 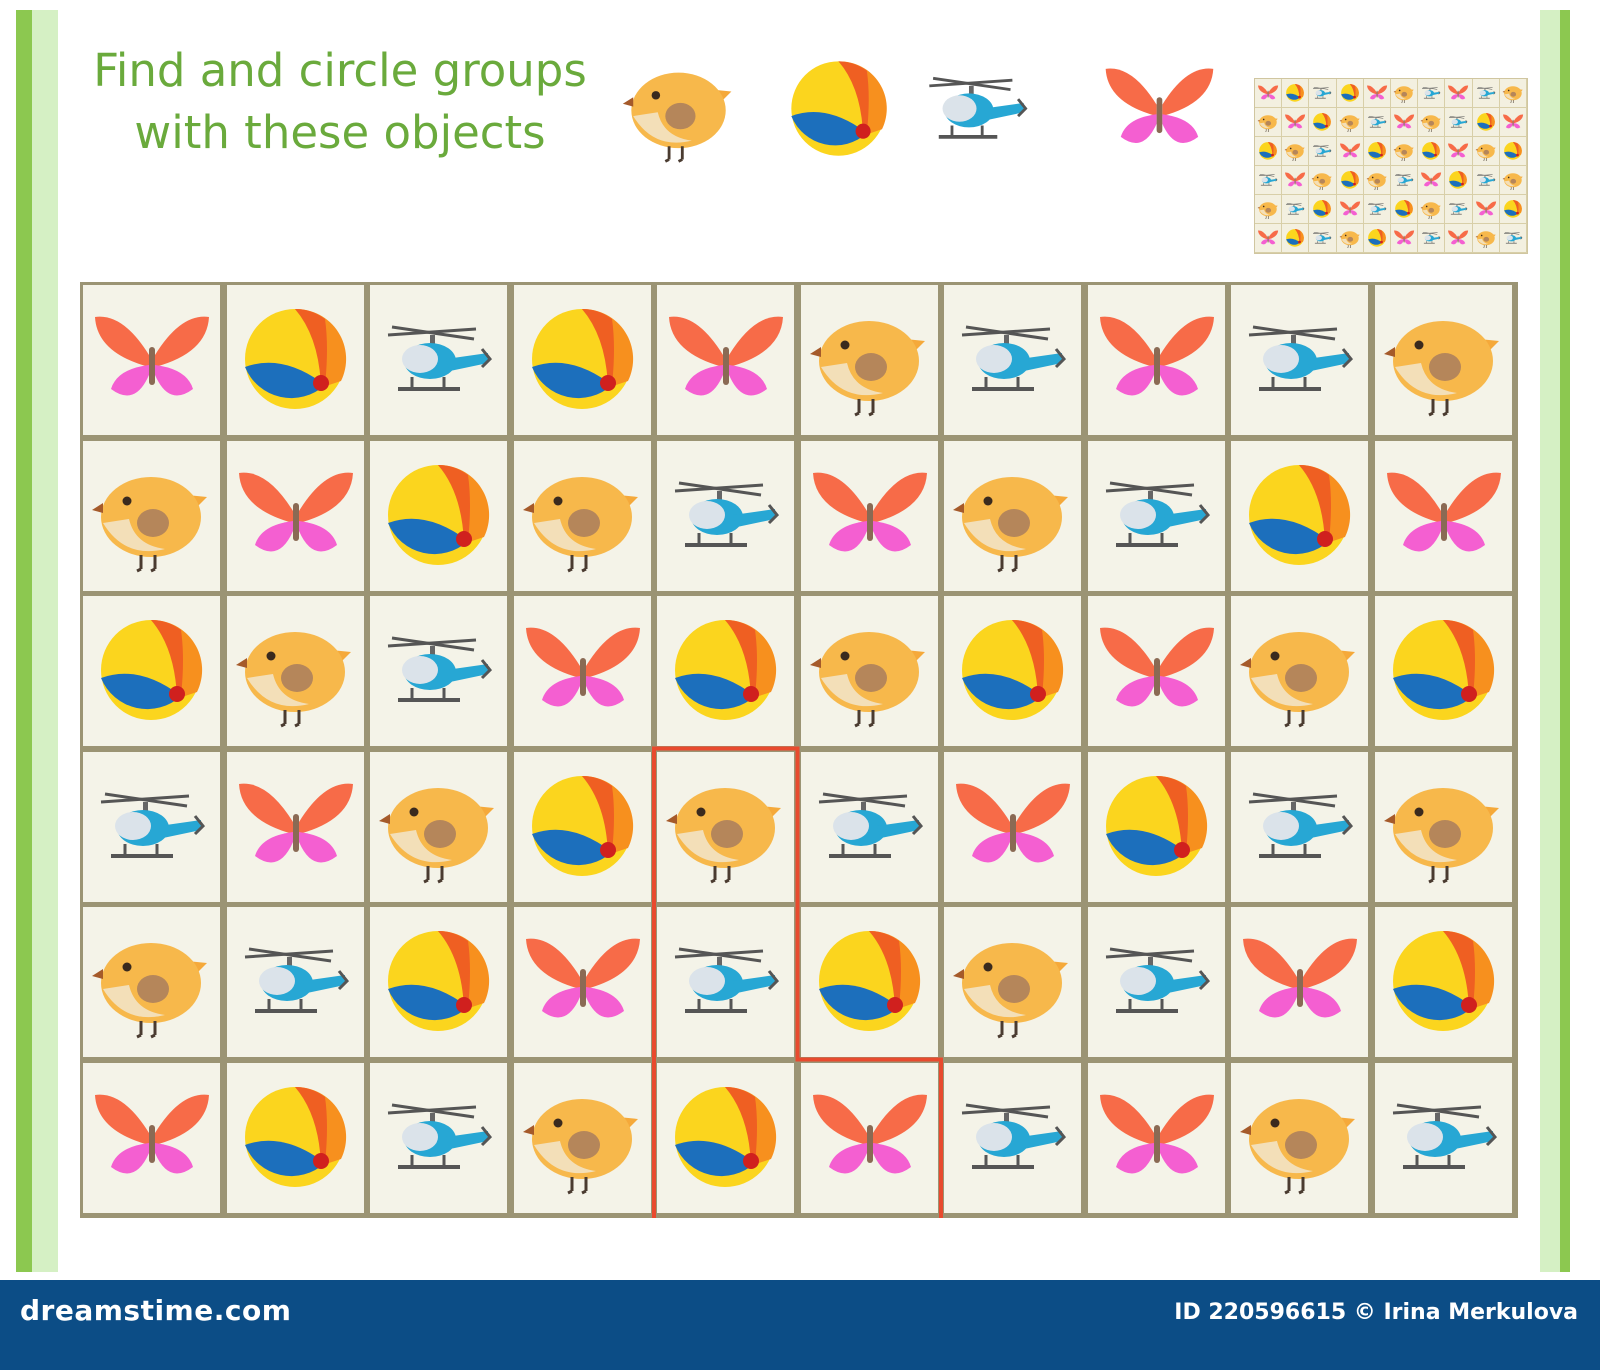 What do you see at coordinates (1159, 111) in the screenshot?
I see `target-butterfly` at bounding box center [1159, 111].